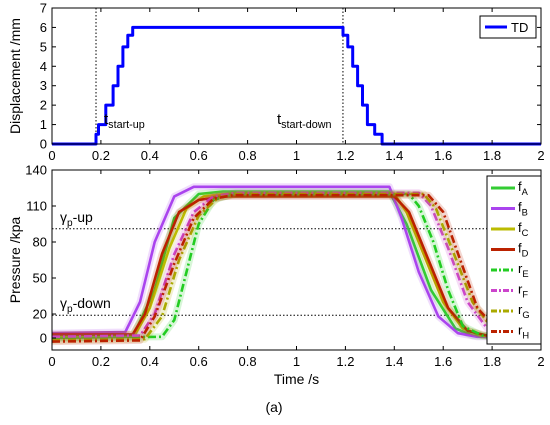 This screenshot has height=425, width=550. Describe the element at coordinates (43, 66) in the screenshot. I see `y-tick-label: 4` at that location.